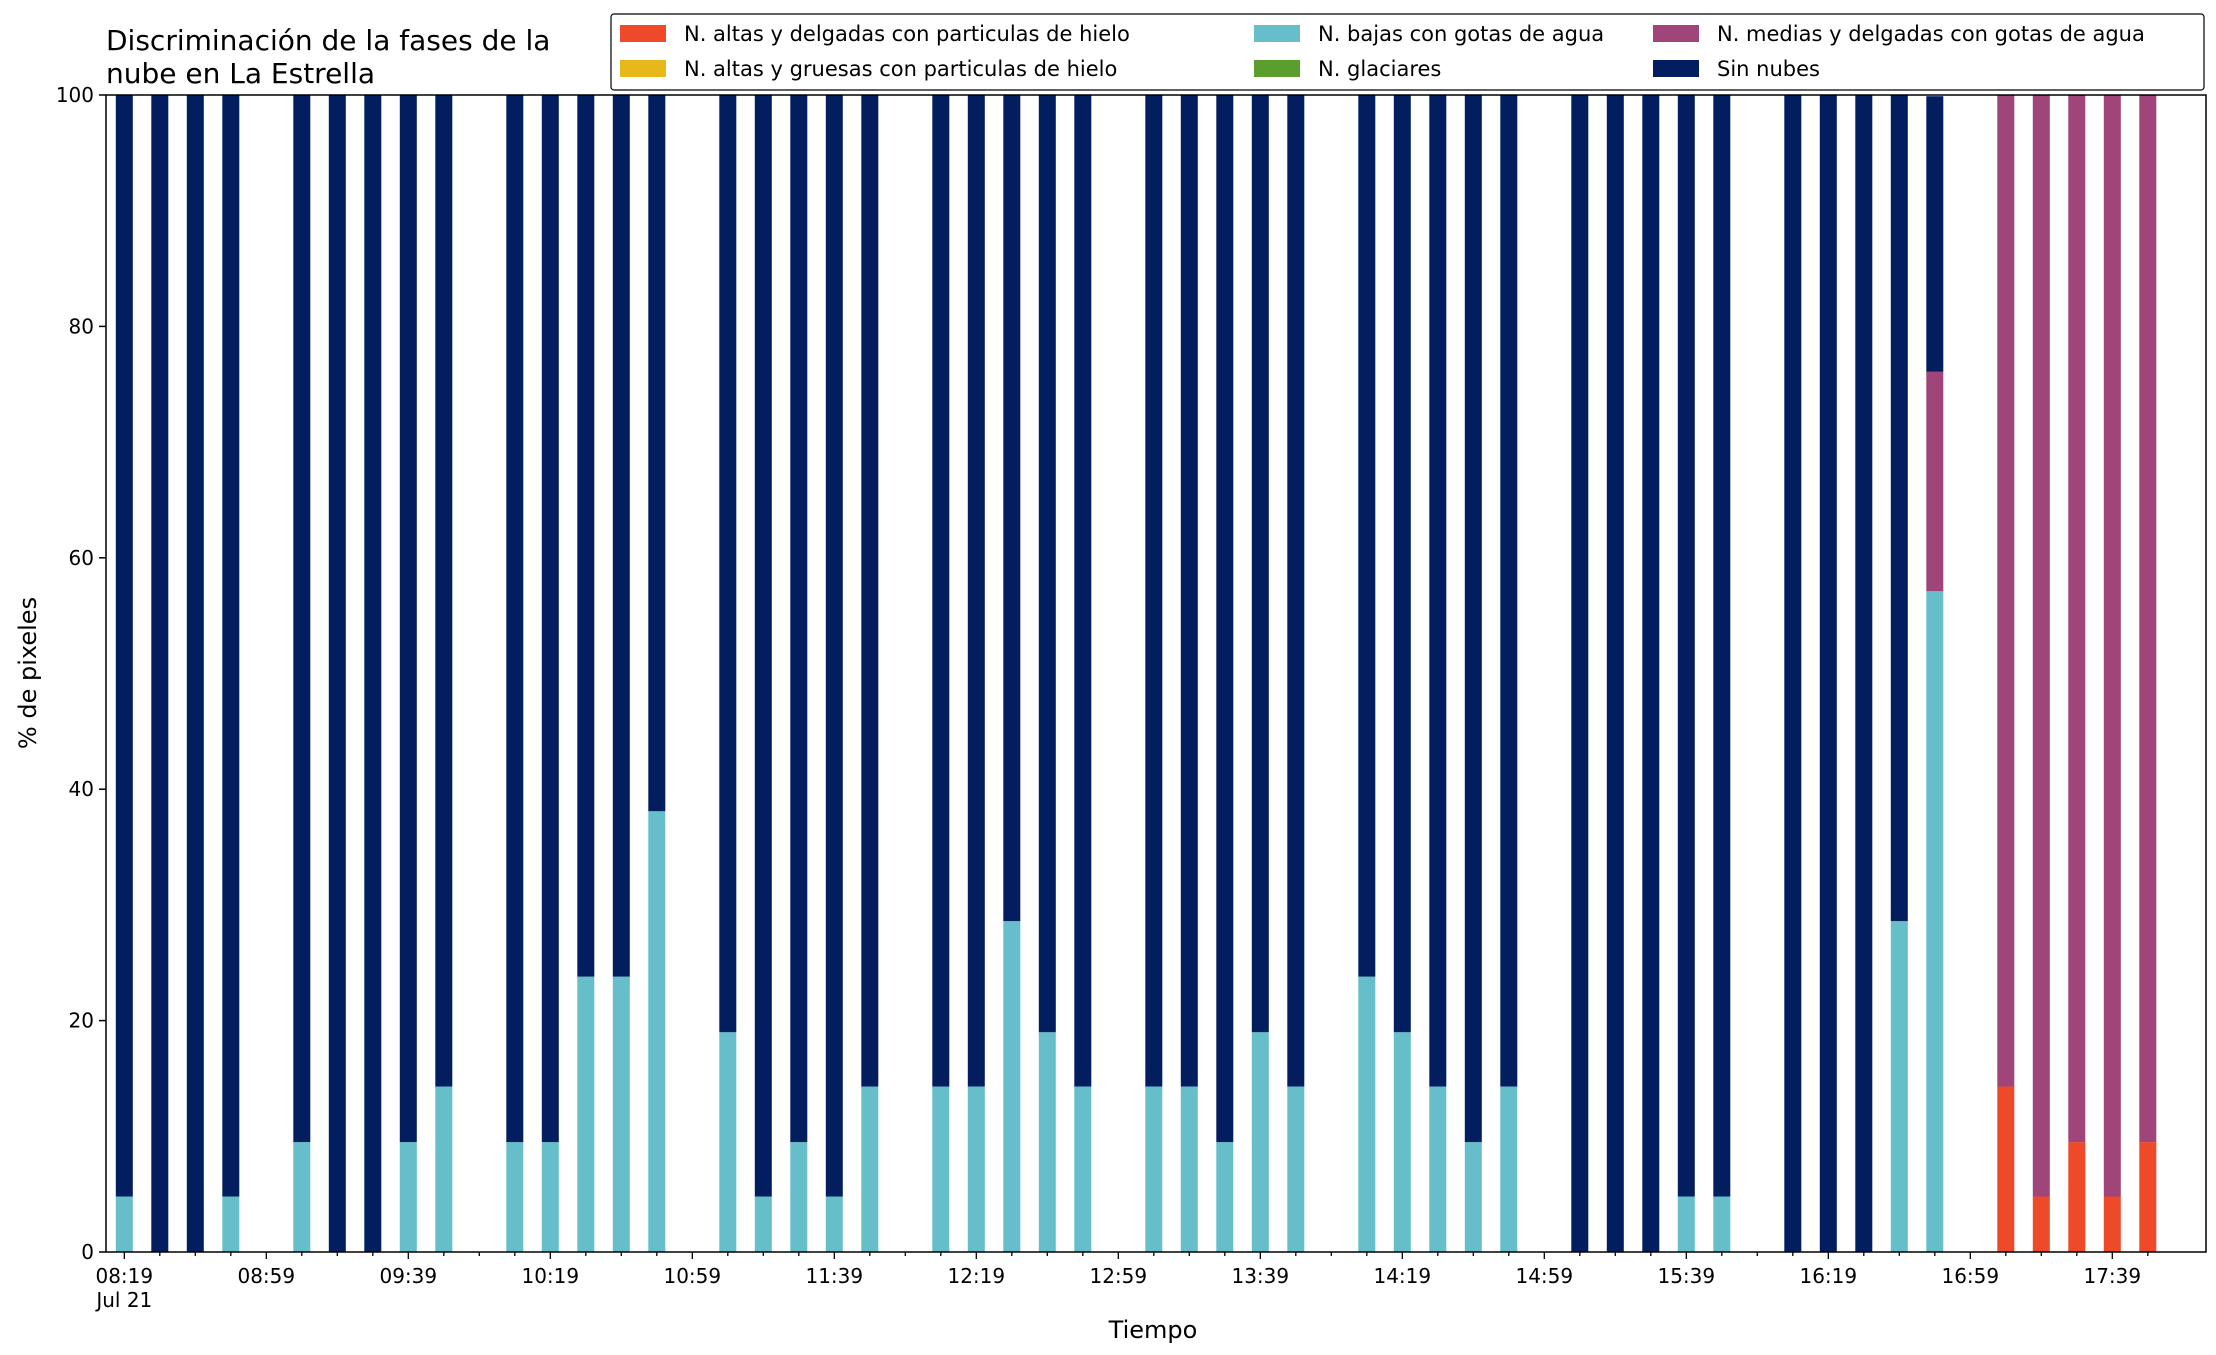 The image size is (2216, 1355). What do you see at coordinates (195, 673) in the screenshot?
I see `bar-segment-0839-s5` at bounding box center [195, 673].